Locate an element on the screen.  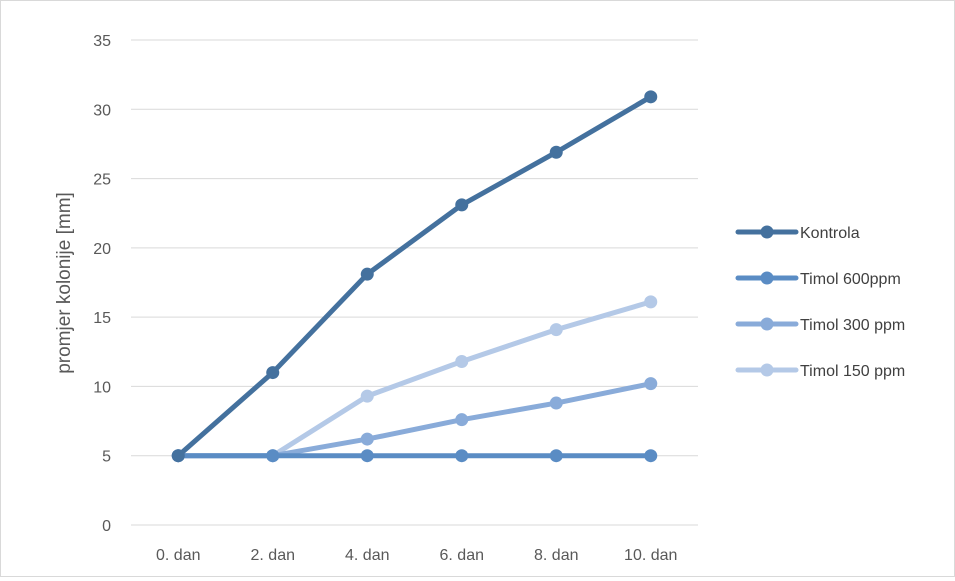
x-tick-label: 6. dan is located at coordinates (462, 555).